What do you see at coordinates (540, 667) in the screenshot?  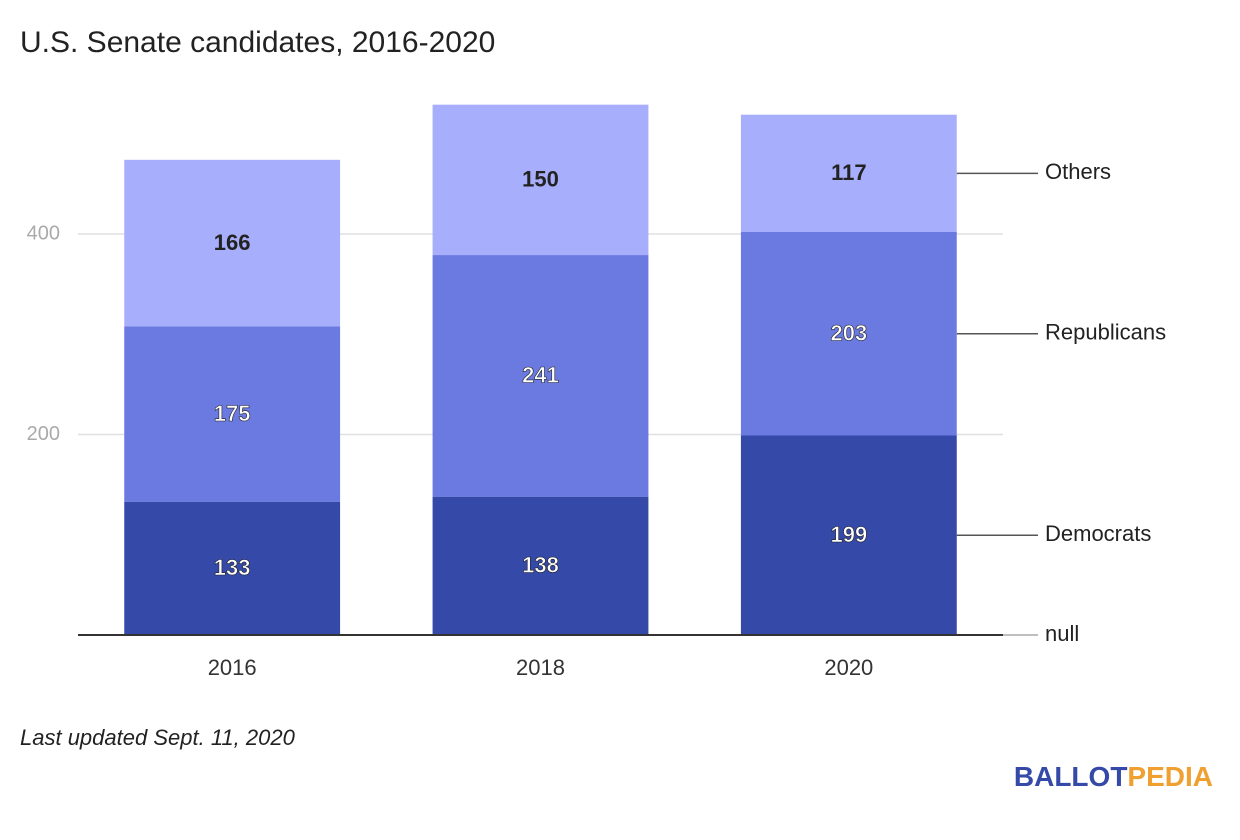 I see `x-tick-label: 2018` at bounding box center [540, 667].